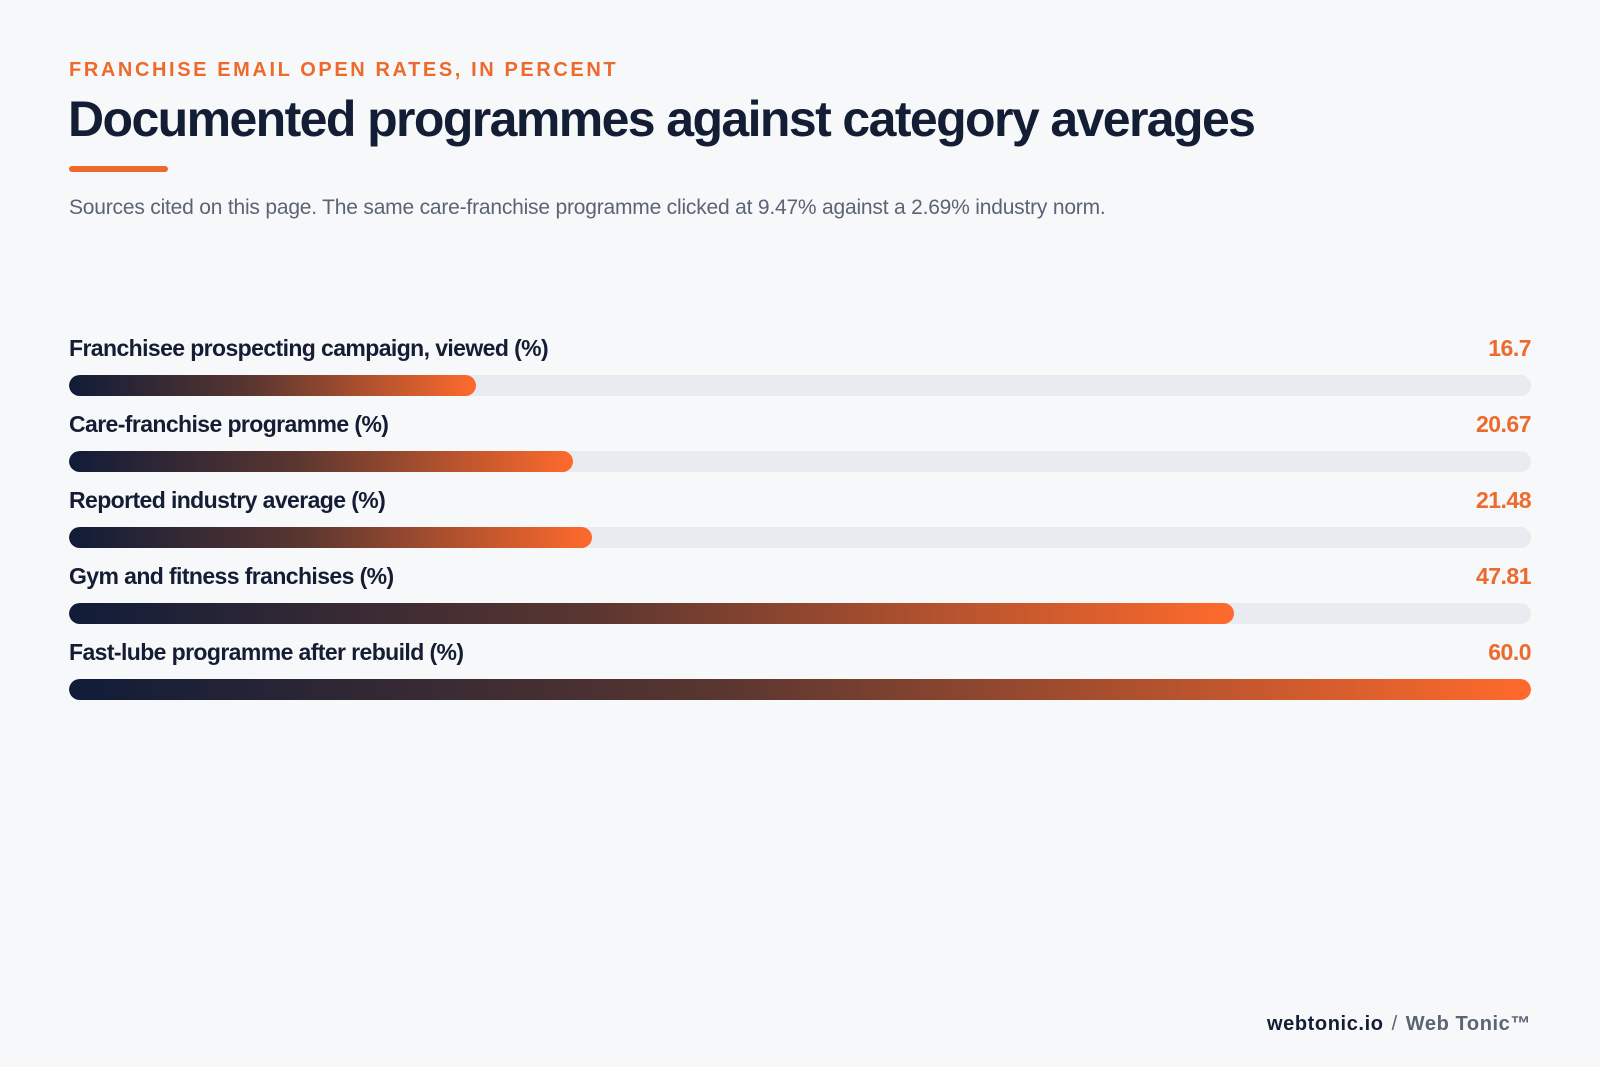 This screenshot has height=1067, width=1600. What do you see at coordinates (1503, 424) in the screenshot?
I see `bar-value-label: 20.67` at bounding box center [1503, 424].